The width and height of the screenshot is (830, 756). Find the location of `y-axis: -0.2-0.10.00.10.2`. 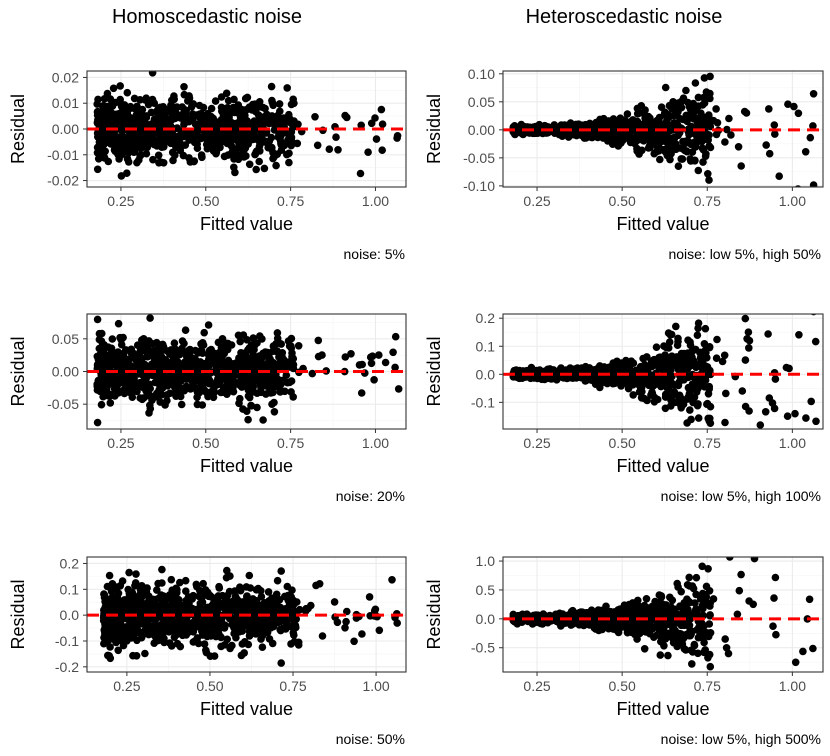

y-axis: -0.2-0.10.00.10.2 is located at coordinates (71, 615).